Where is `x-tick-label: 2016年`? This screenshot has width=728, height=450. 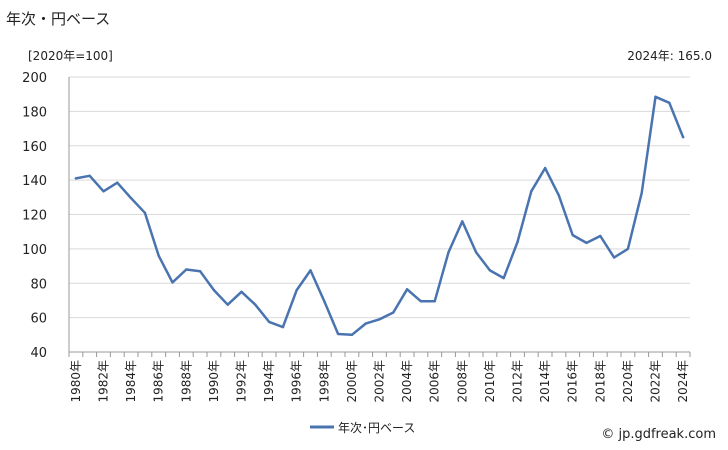 x-tick-label: 2016年 is located at coordinates (573, 381).